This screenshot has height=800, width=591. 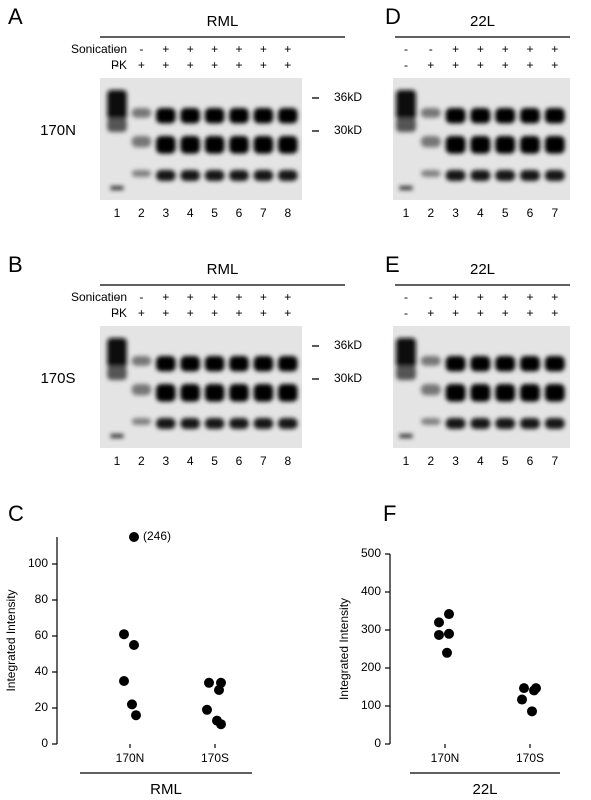 I want to click on strain-label: 22L, so click(x=482, y=21).